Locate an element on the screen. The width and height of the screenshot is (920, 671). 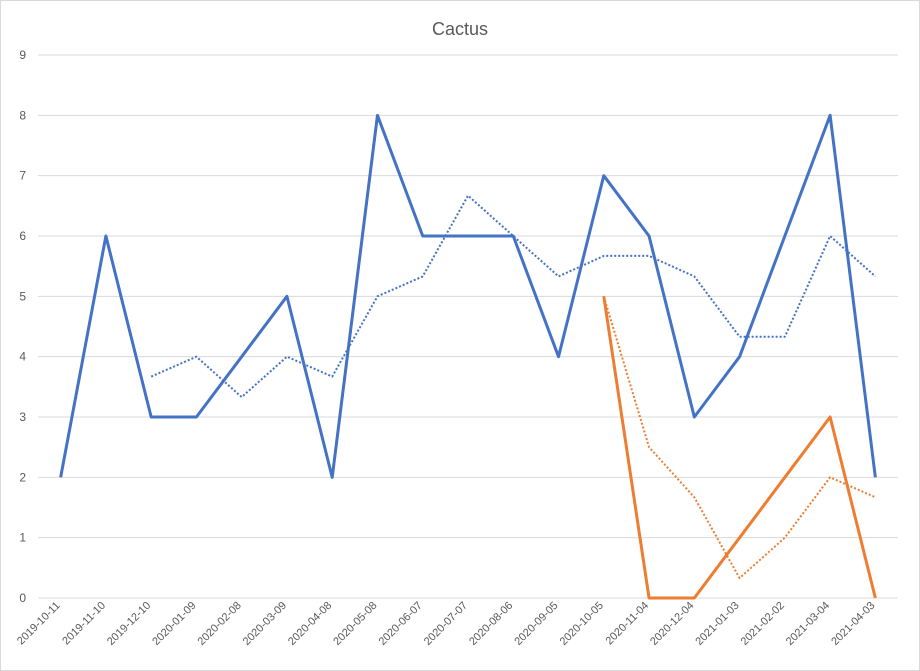
chart-title: Cactus is located at coordinates (460, 29).